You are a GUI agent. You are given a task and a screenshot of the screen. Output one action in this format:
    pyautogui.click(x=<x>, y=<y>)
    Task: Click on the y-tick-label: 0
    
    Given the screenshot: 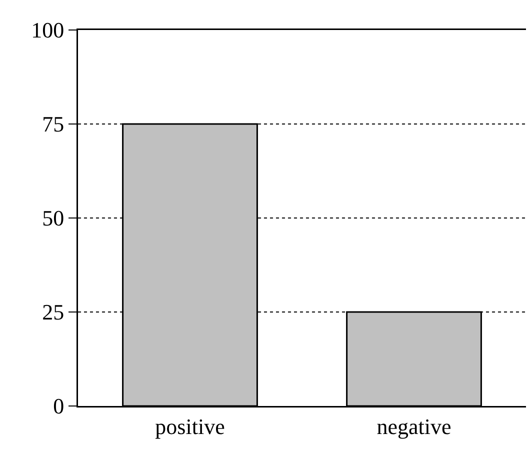 What is the action you would take?
    pyautogui.click(x=58, y=406)
    